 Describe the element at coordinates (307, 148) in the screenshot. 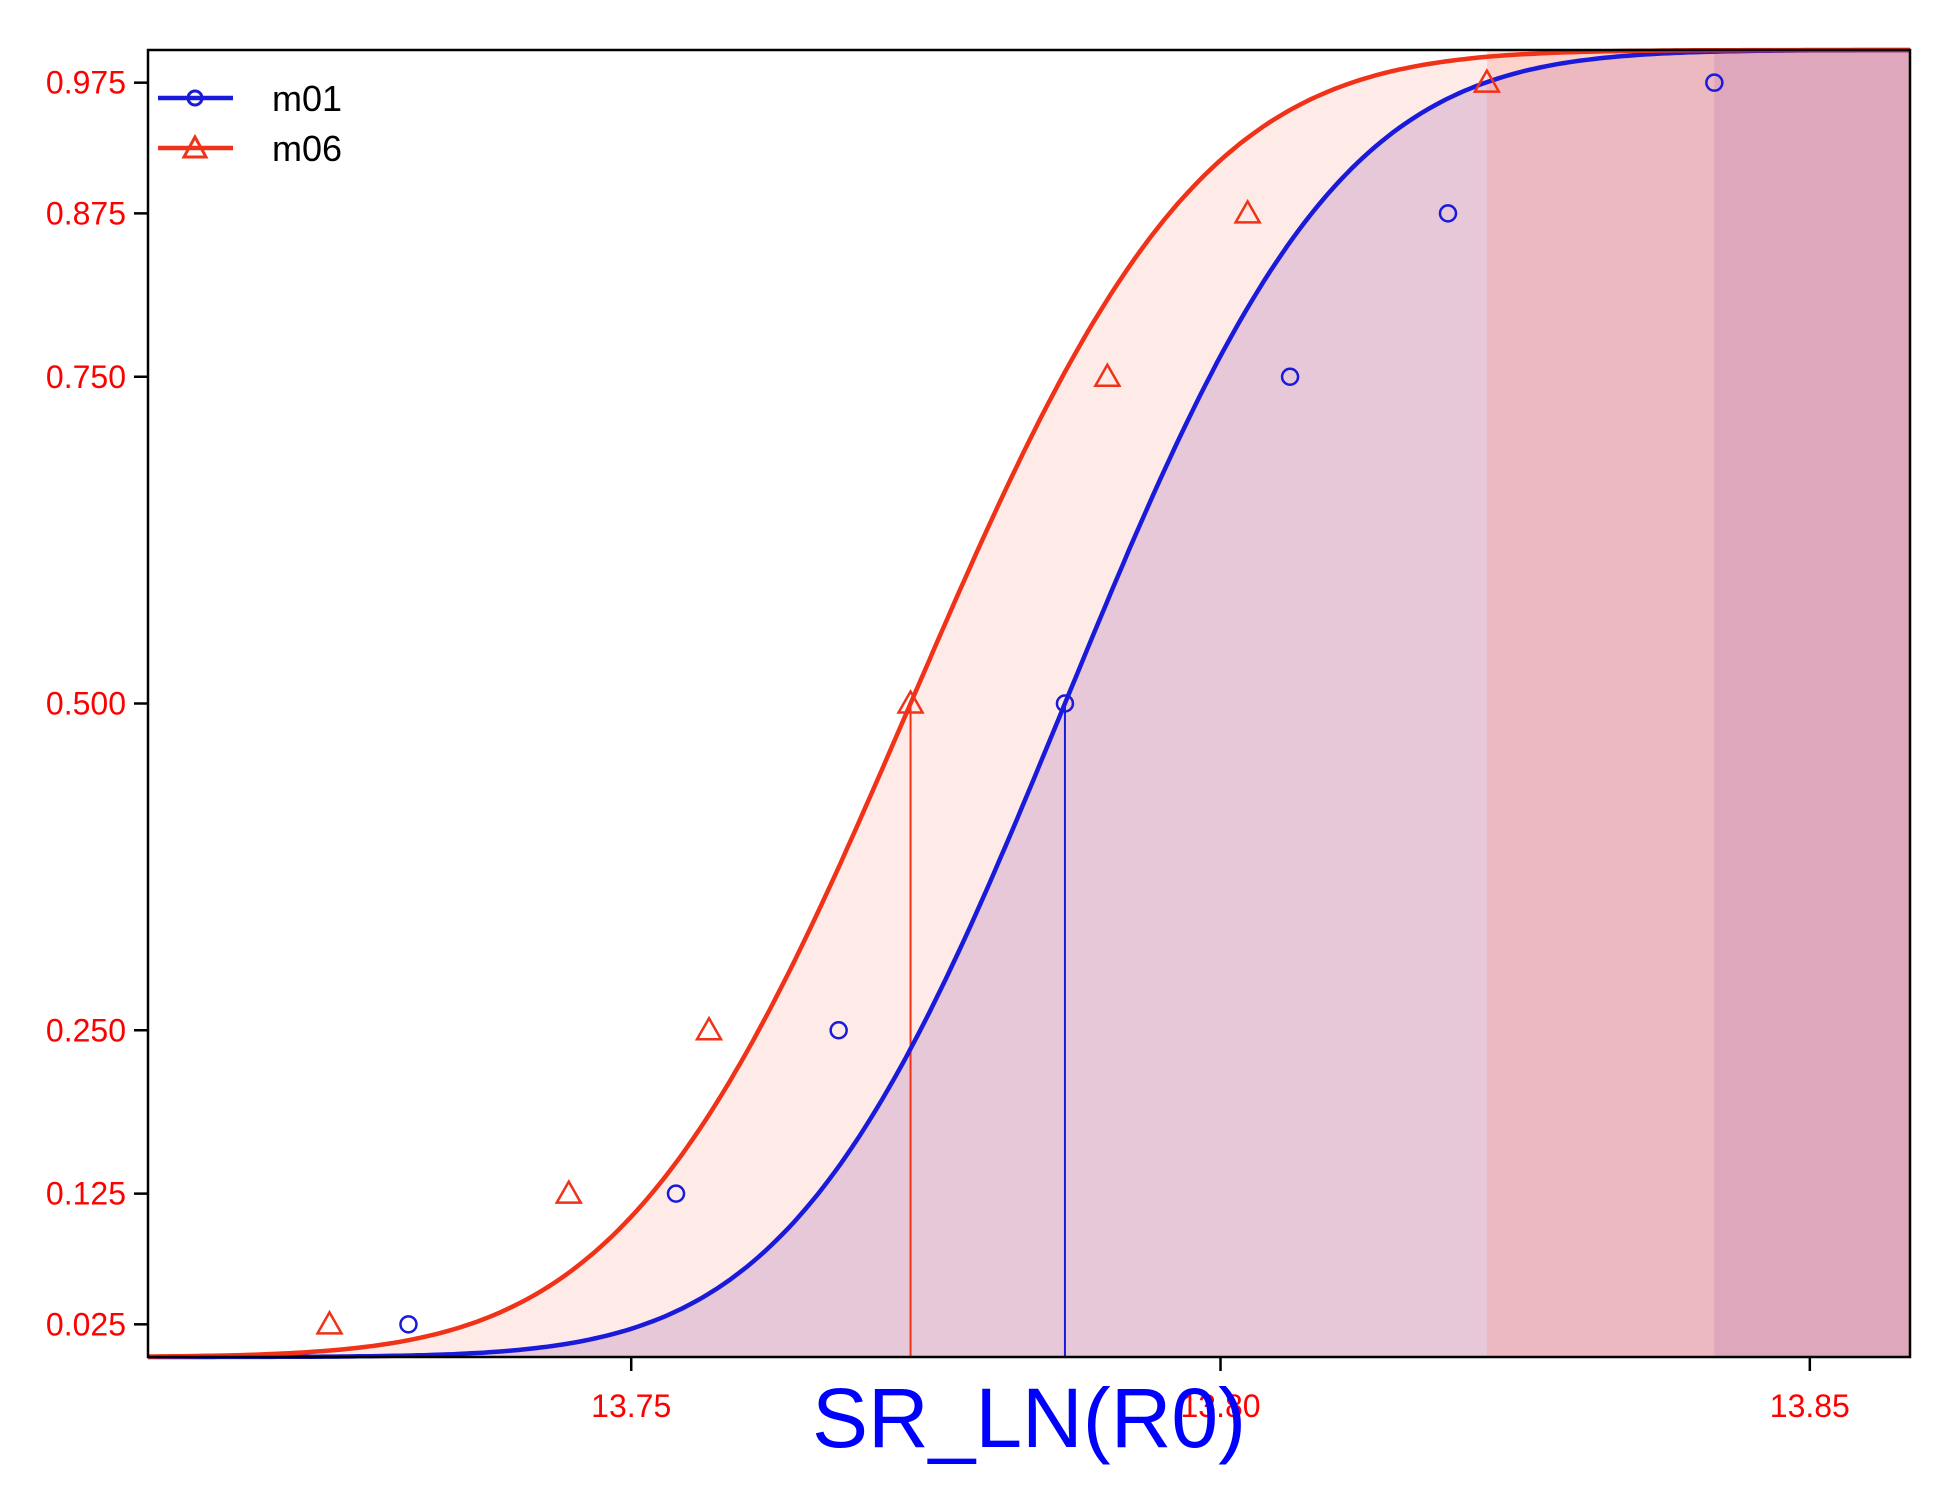

I see `legend-label-m06: m06` at that location.